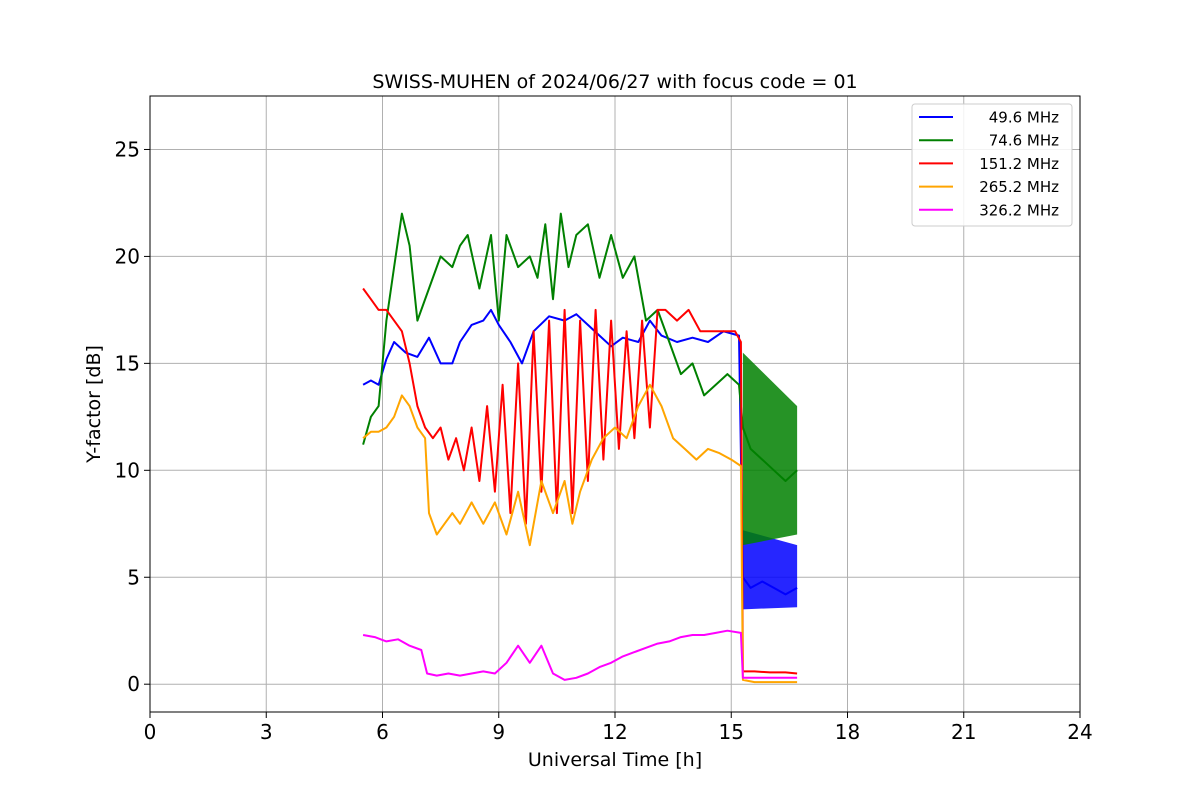 The image size is (1200, 800). What do you see at coordinates (127, 363) in the screenshot?
I see `y-tick-label: 15` at bounding box center [127, 363].